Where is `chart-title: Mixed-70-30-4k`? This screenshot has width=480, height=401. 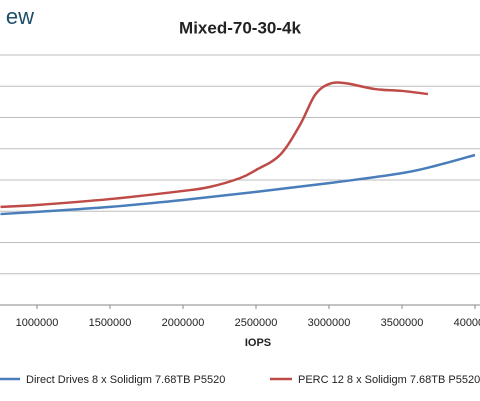 chart-title: Mixed-70-30-4k is located at coordinates (240, 27).